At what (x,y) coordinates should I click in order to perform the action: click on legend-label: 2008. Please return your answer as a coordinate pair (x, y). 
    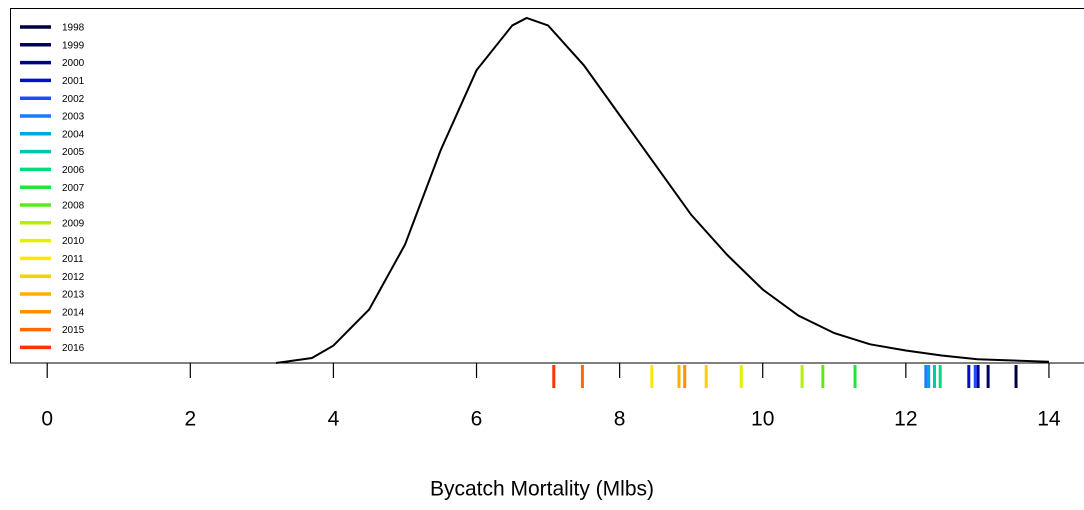
    Looking at the image, I should click on (73, 206).